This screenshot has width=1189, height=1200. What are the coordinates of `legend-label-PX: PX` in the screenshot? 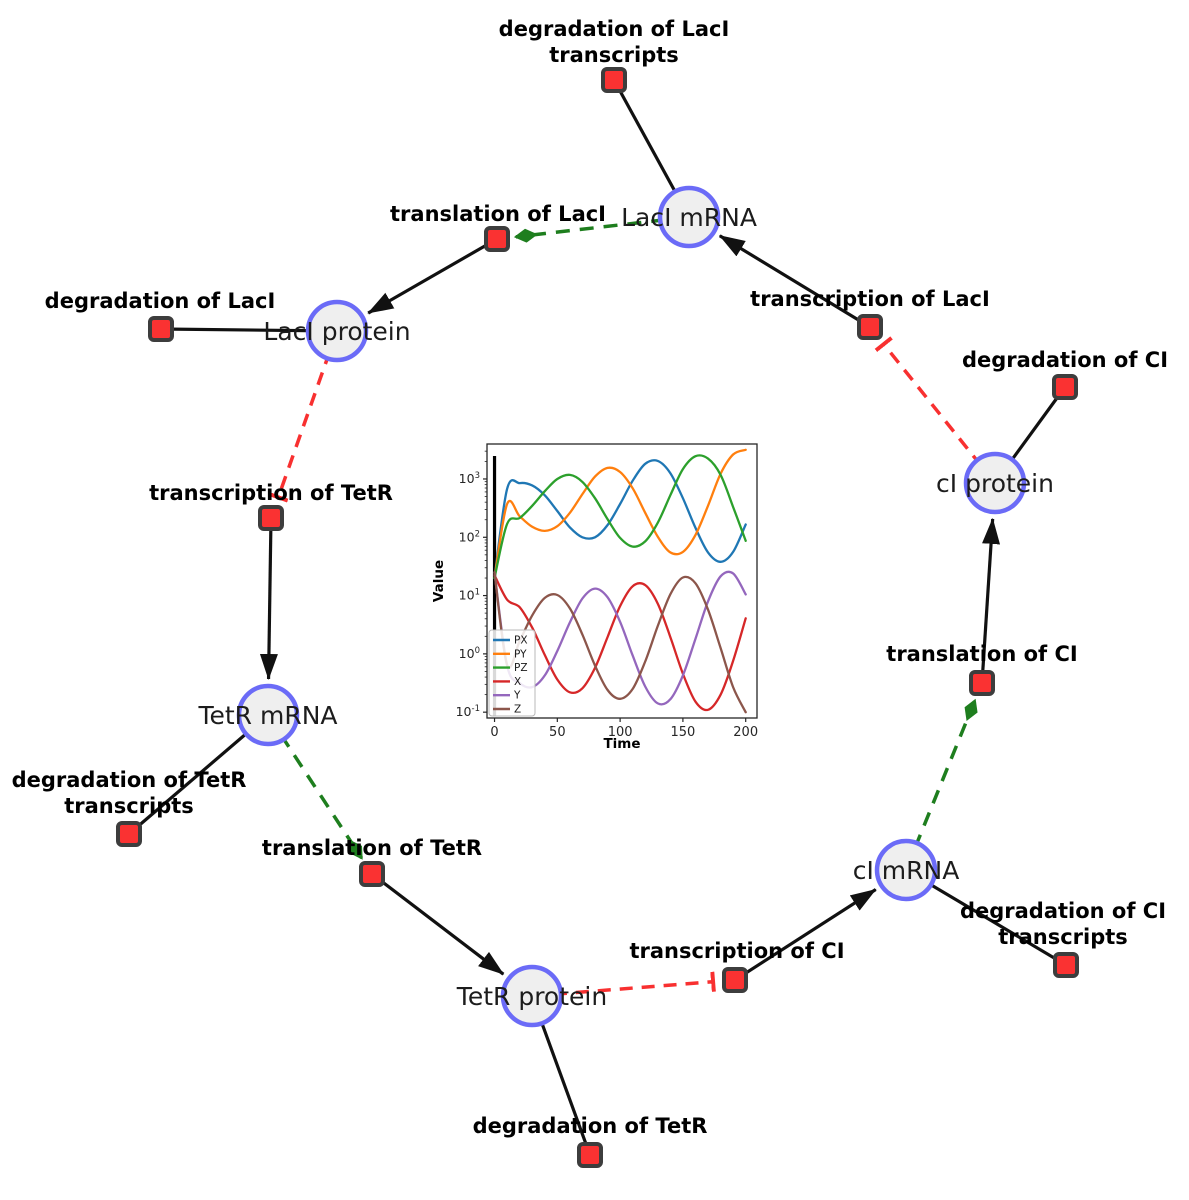 It's located at (521, 641).